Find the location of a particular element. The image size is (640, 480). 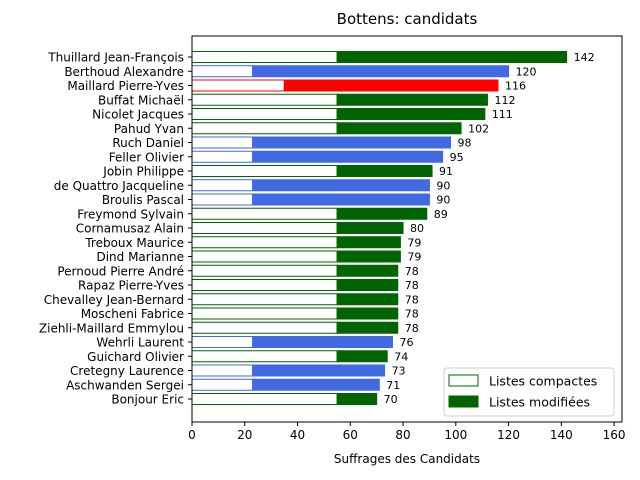

y-tick-label: Moscheni Fabrice is located at coordinates (132, 314).